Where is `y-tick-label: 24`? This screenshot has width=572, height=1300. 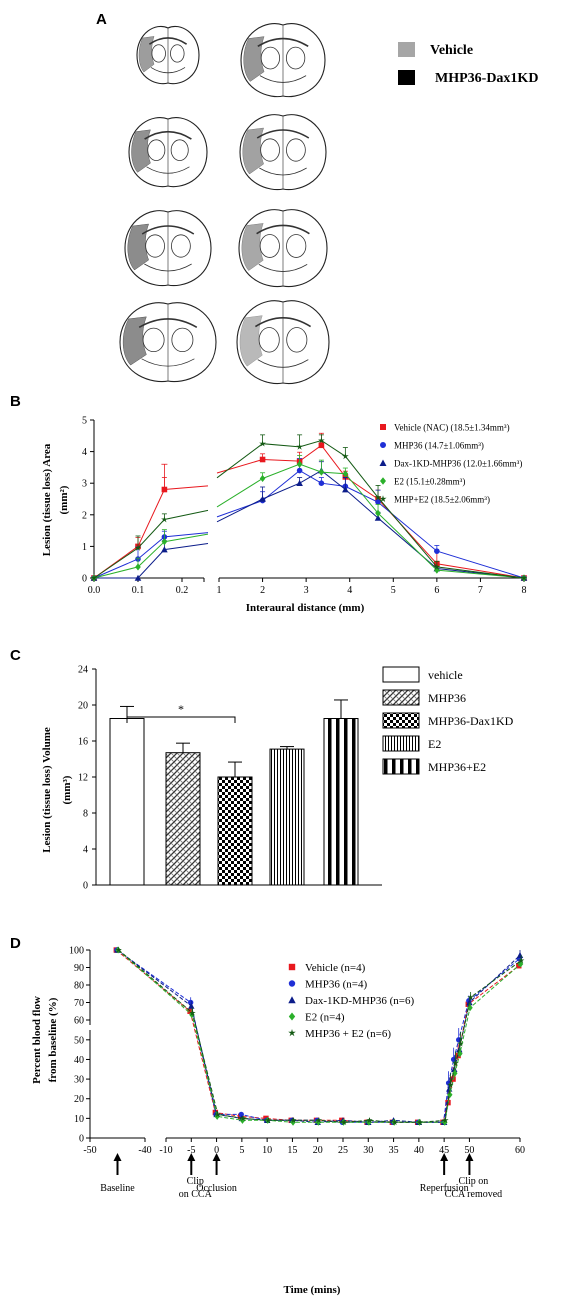 y-tick-label: 24 is located at coordinates (83, 670).